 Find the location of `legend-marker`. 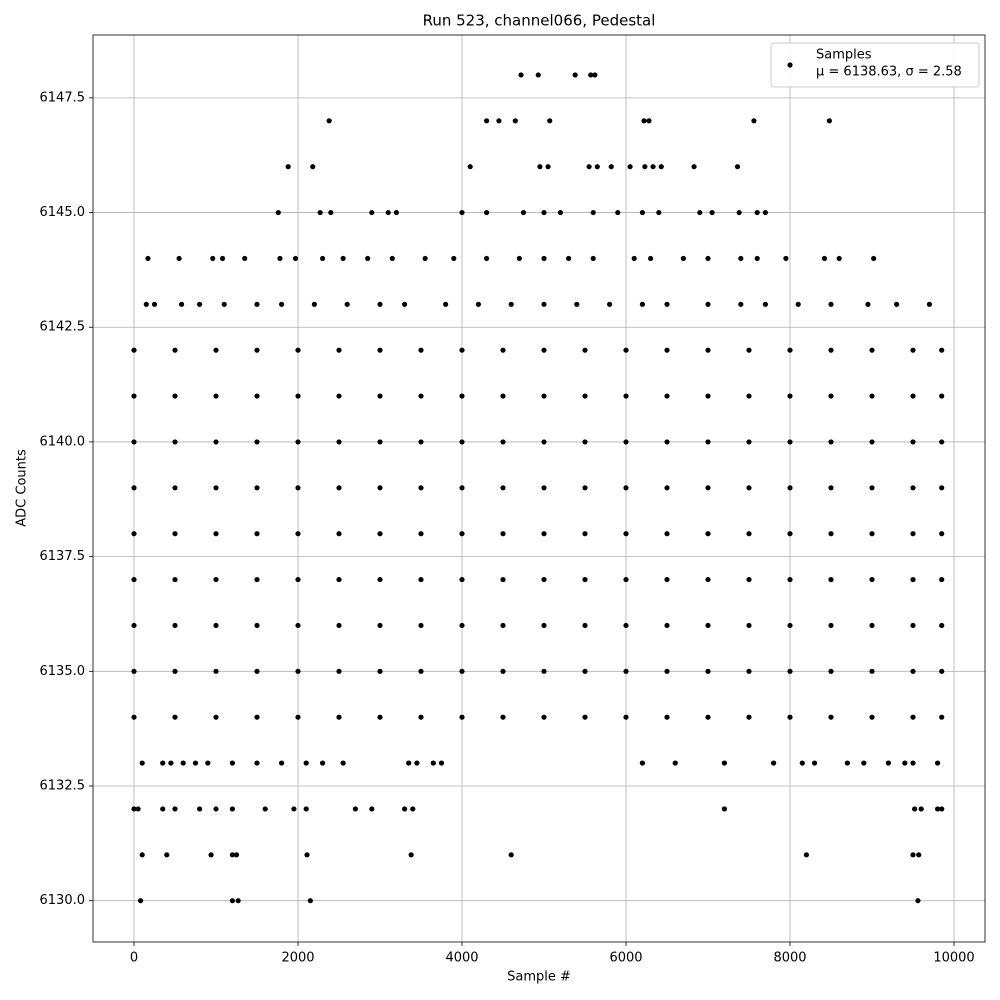

legend-marker is located at coordinates (790, 65).